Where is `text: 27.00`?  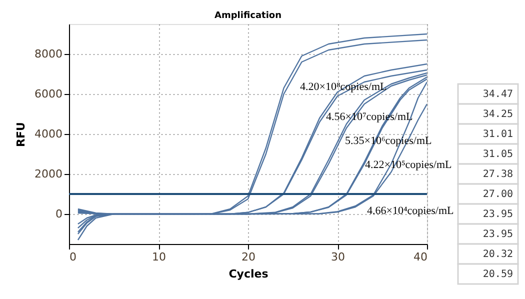
text: 27.00 is located at coordinates (497, 194).